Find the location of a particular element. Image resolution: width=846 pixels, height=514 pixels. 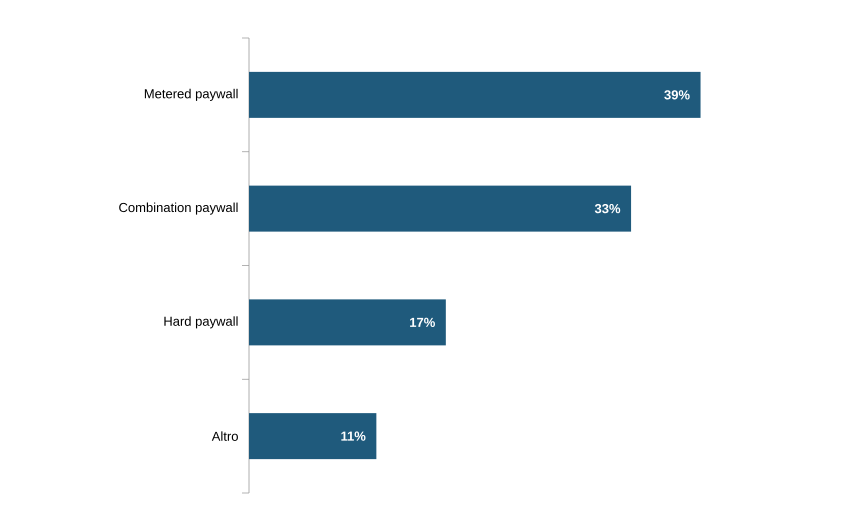

y-tick-label: Hard paywall is located at coordinates (201, 322).